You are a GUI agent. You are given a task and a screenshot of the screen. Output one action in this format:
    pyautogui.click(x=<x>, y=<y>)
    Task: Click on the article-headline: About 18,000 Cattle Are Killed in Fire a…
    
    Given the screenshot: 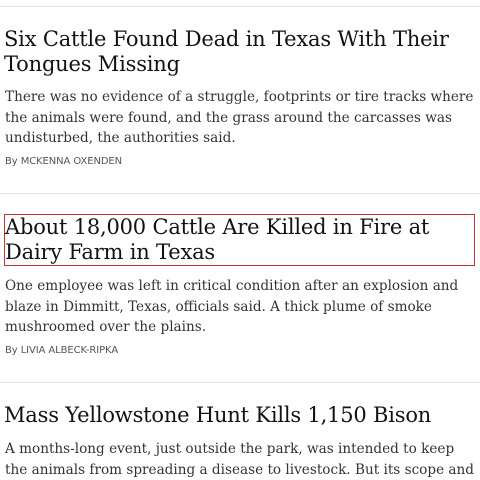 What is the action you would take?
    pyautogui.click(x=239, y=240)
    